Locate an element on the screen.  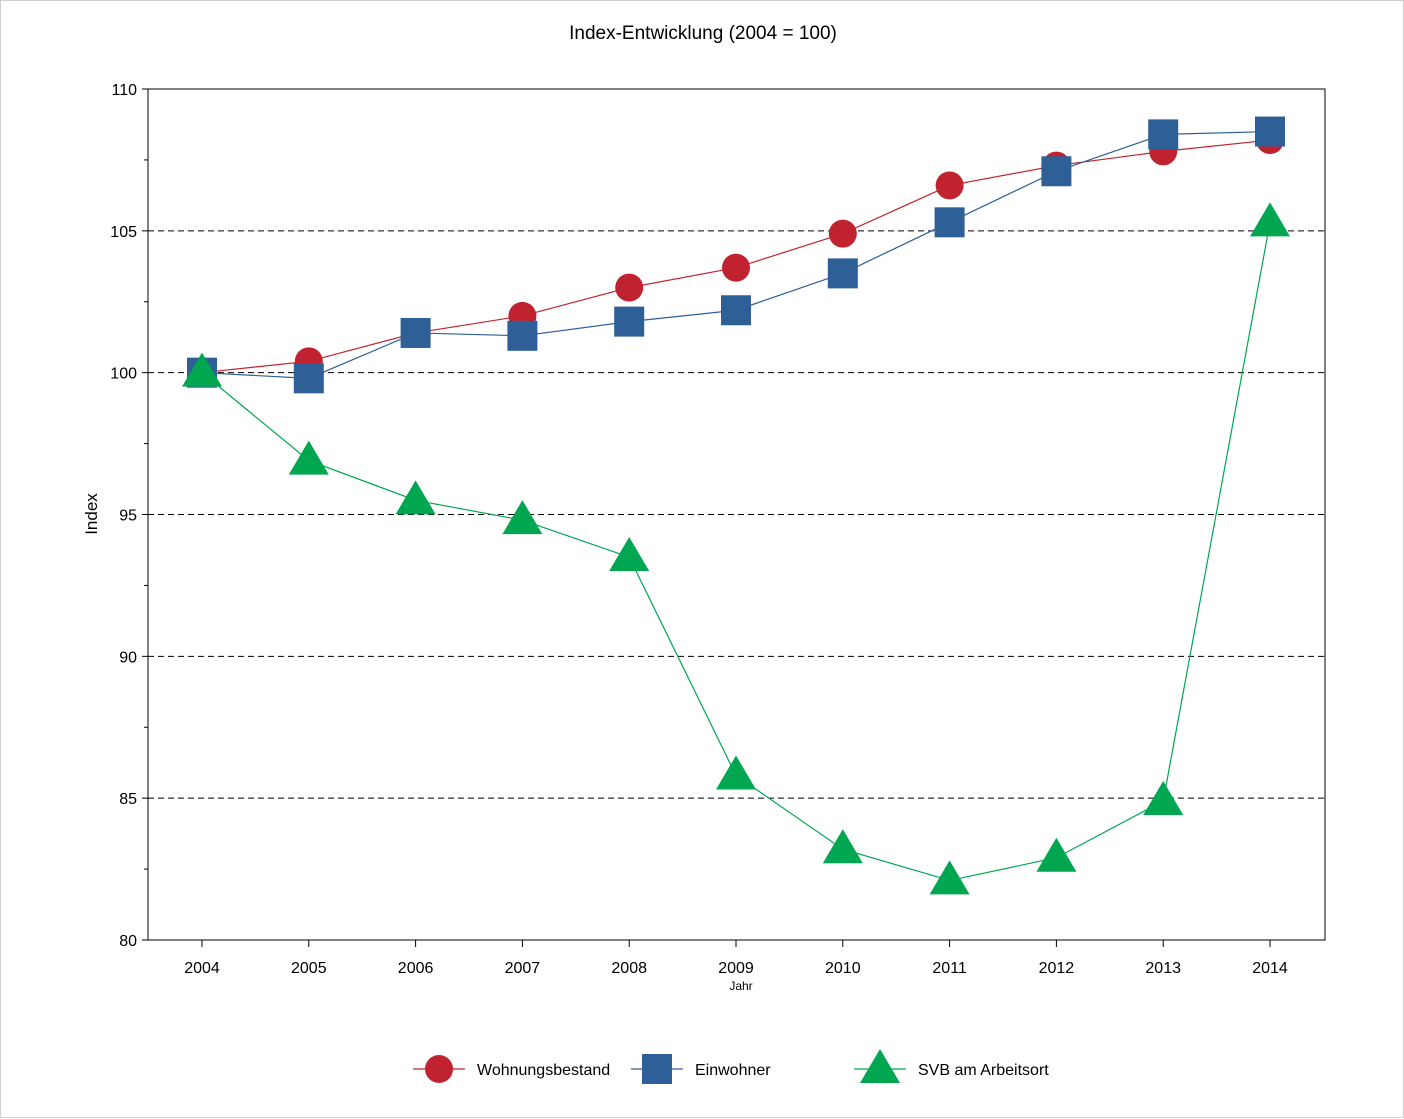
y-tick-label: 90 is located at coordinates (128, 657).